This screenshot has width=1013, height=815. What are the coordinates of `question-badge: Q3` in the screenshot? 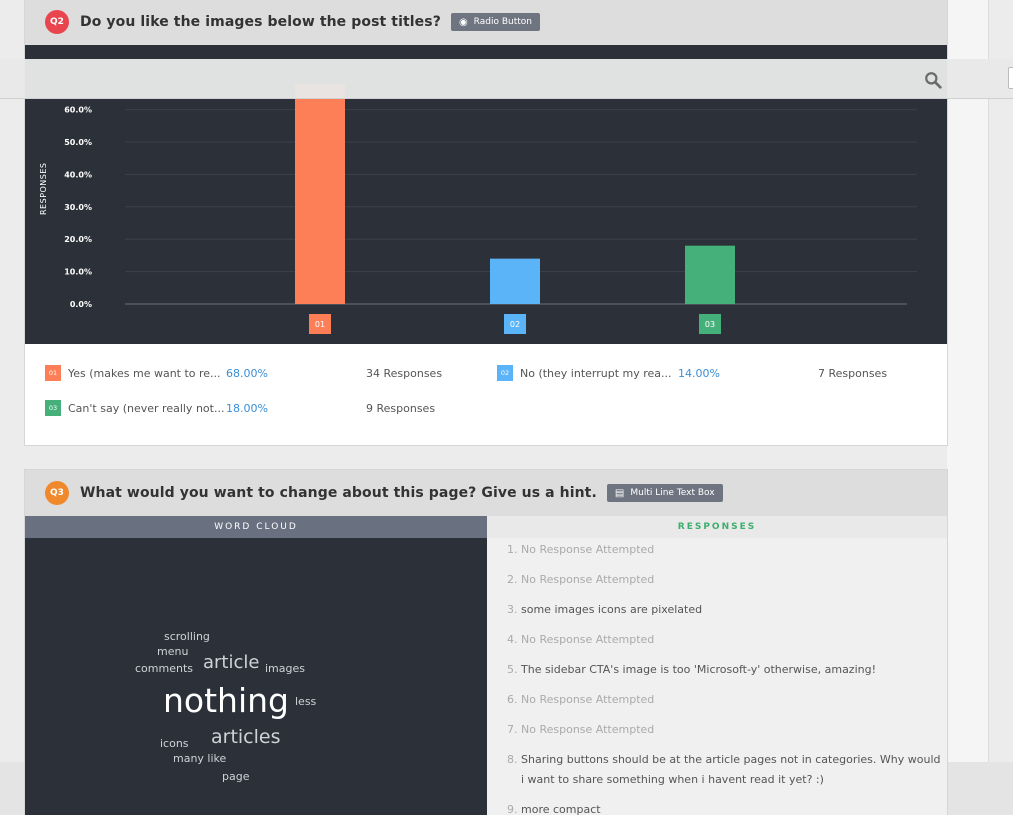 It's located at (57, 493).